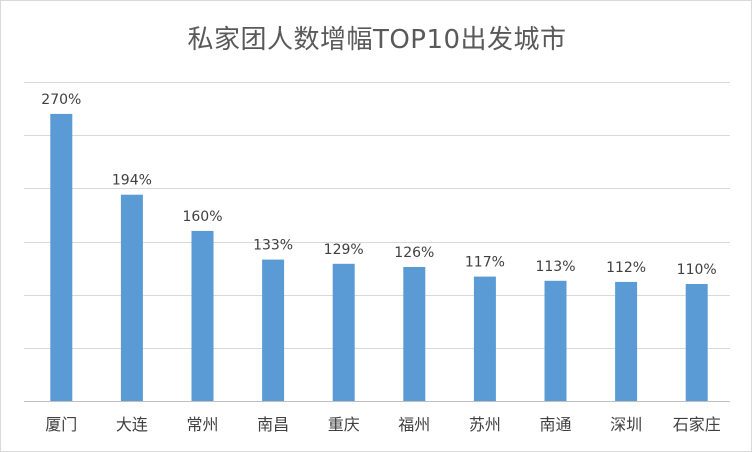  I want to click on x-tick-label-2: 常州, so click(202, 424).